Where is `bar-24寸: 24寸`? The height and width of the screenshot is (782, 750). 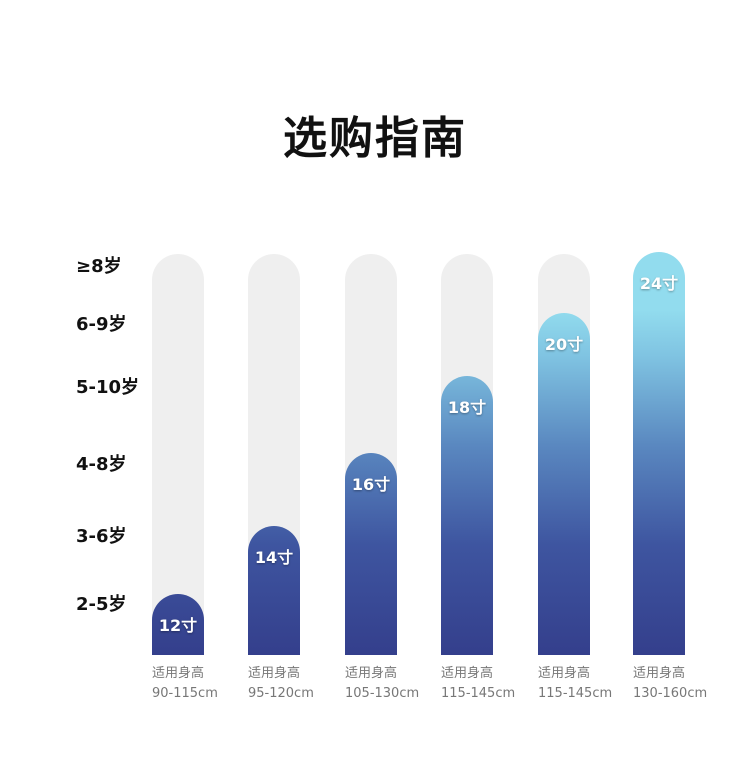
bar-24寸: 24寸 is located at coordinates (659, 453).